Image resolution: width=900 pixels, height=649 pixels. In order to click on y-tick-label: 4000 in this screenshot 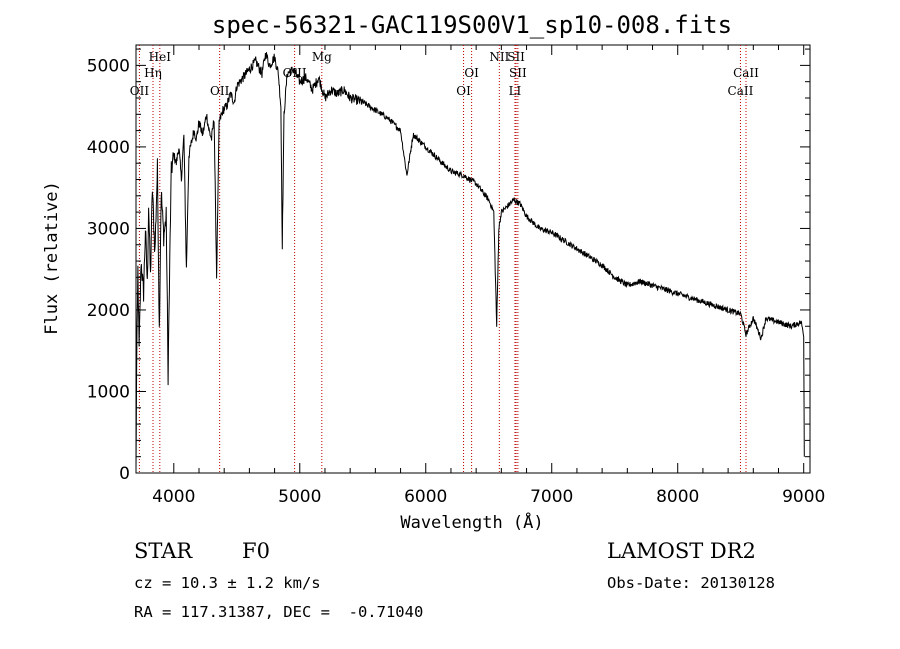, I will do `click(108, 148)`.